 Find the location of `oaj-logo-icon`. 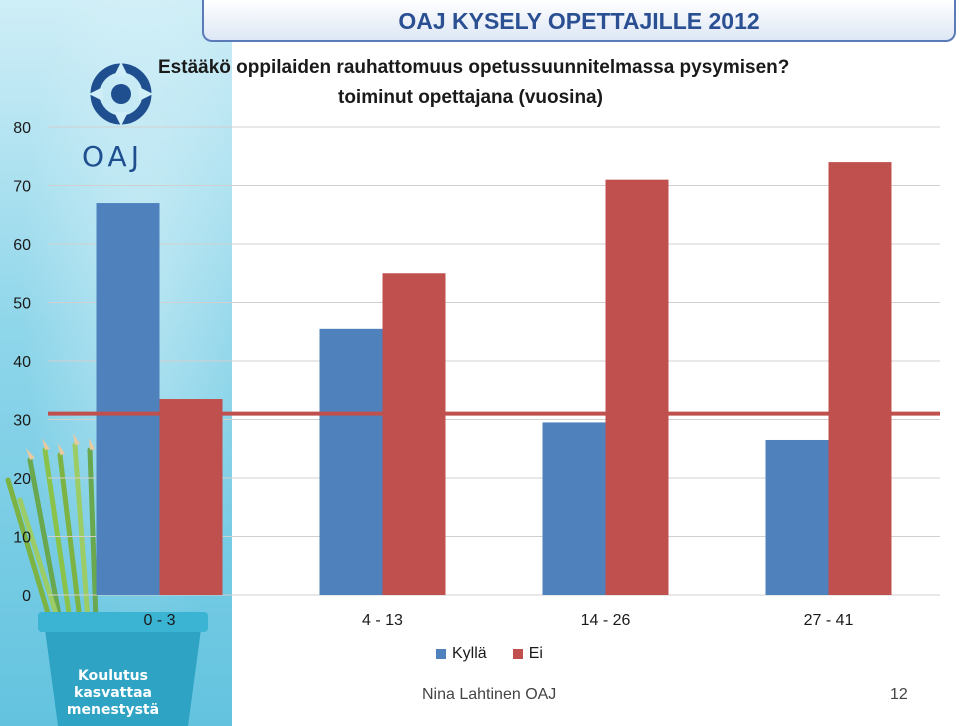

oaj-logo-icon is located at coordinates (121, 94).